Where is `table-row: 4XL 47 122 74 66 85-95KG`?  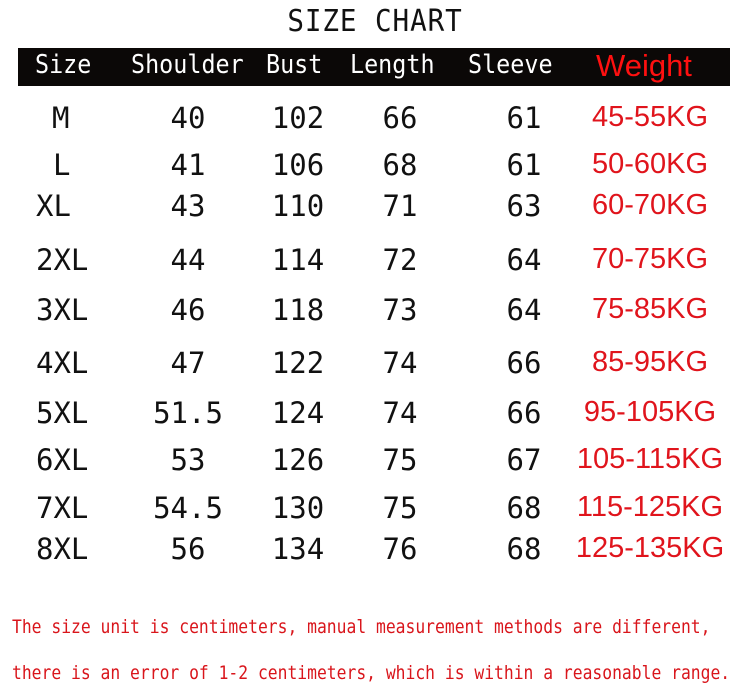
table-row: 4XL 47 122 74 66 85-95KG is located at coordinates (375, 364).